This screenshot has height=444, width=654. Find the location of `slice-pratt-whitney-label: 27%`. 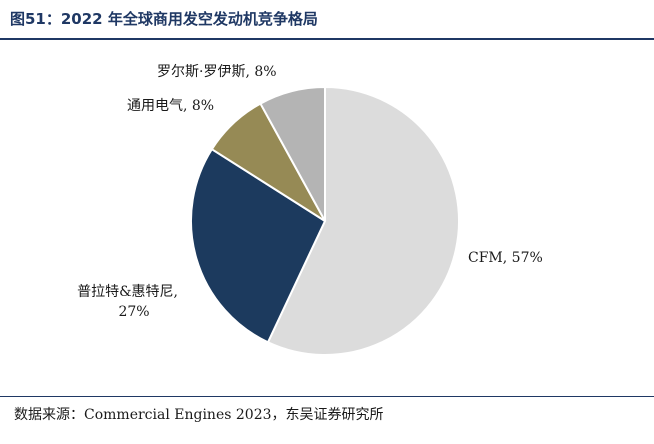

slice-pratt-whitney-label: 27% is located at coordinates (133, 312).